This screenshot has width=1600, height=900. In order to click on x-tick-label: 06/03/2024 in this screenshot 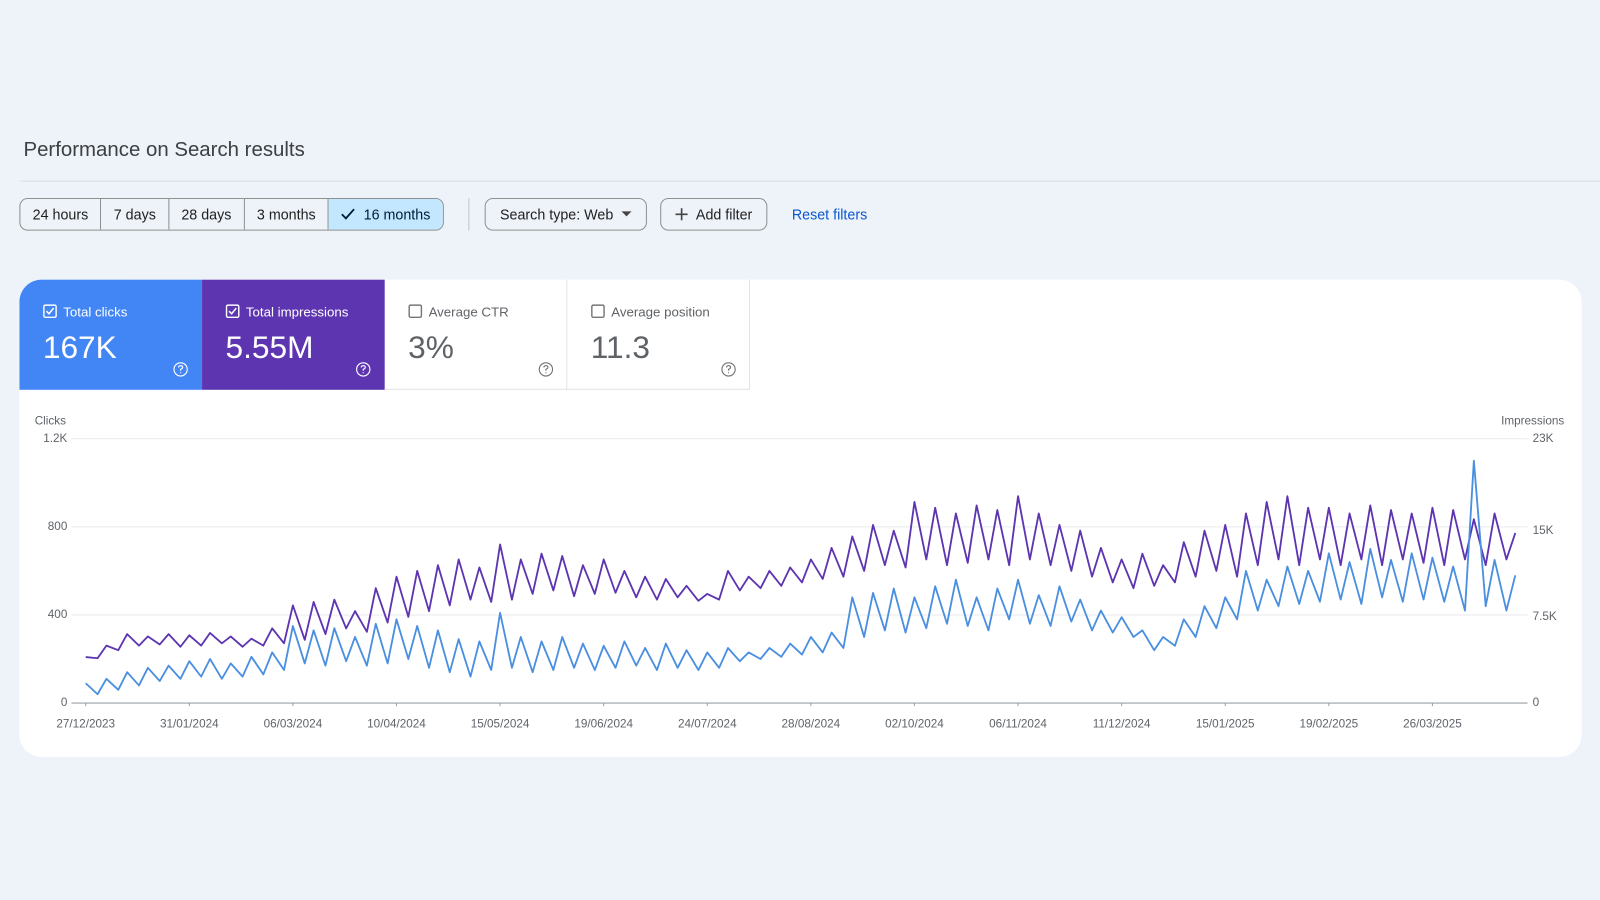, I will do `click(293, 724)`.